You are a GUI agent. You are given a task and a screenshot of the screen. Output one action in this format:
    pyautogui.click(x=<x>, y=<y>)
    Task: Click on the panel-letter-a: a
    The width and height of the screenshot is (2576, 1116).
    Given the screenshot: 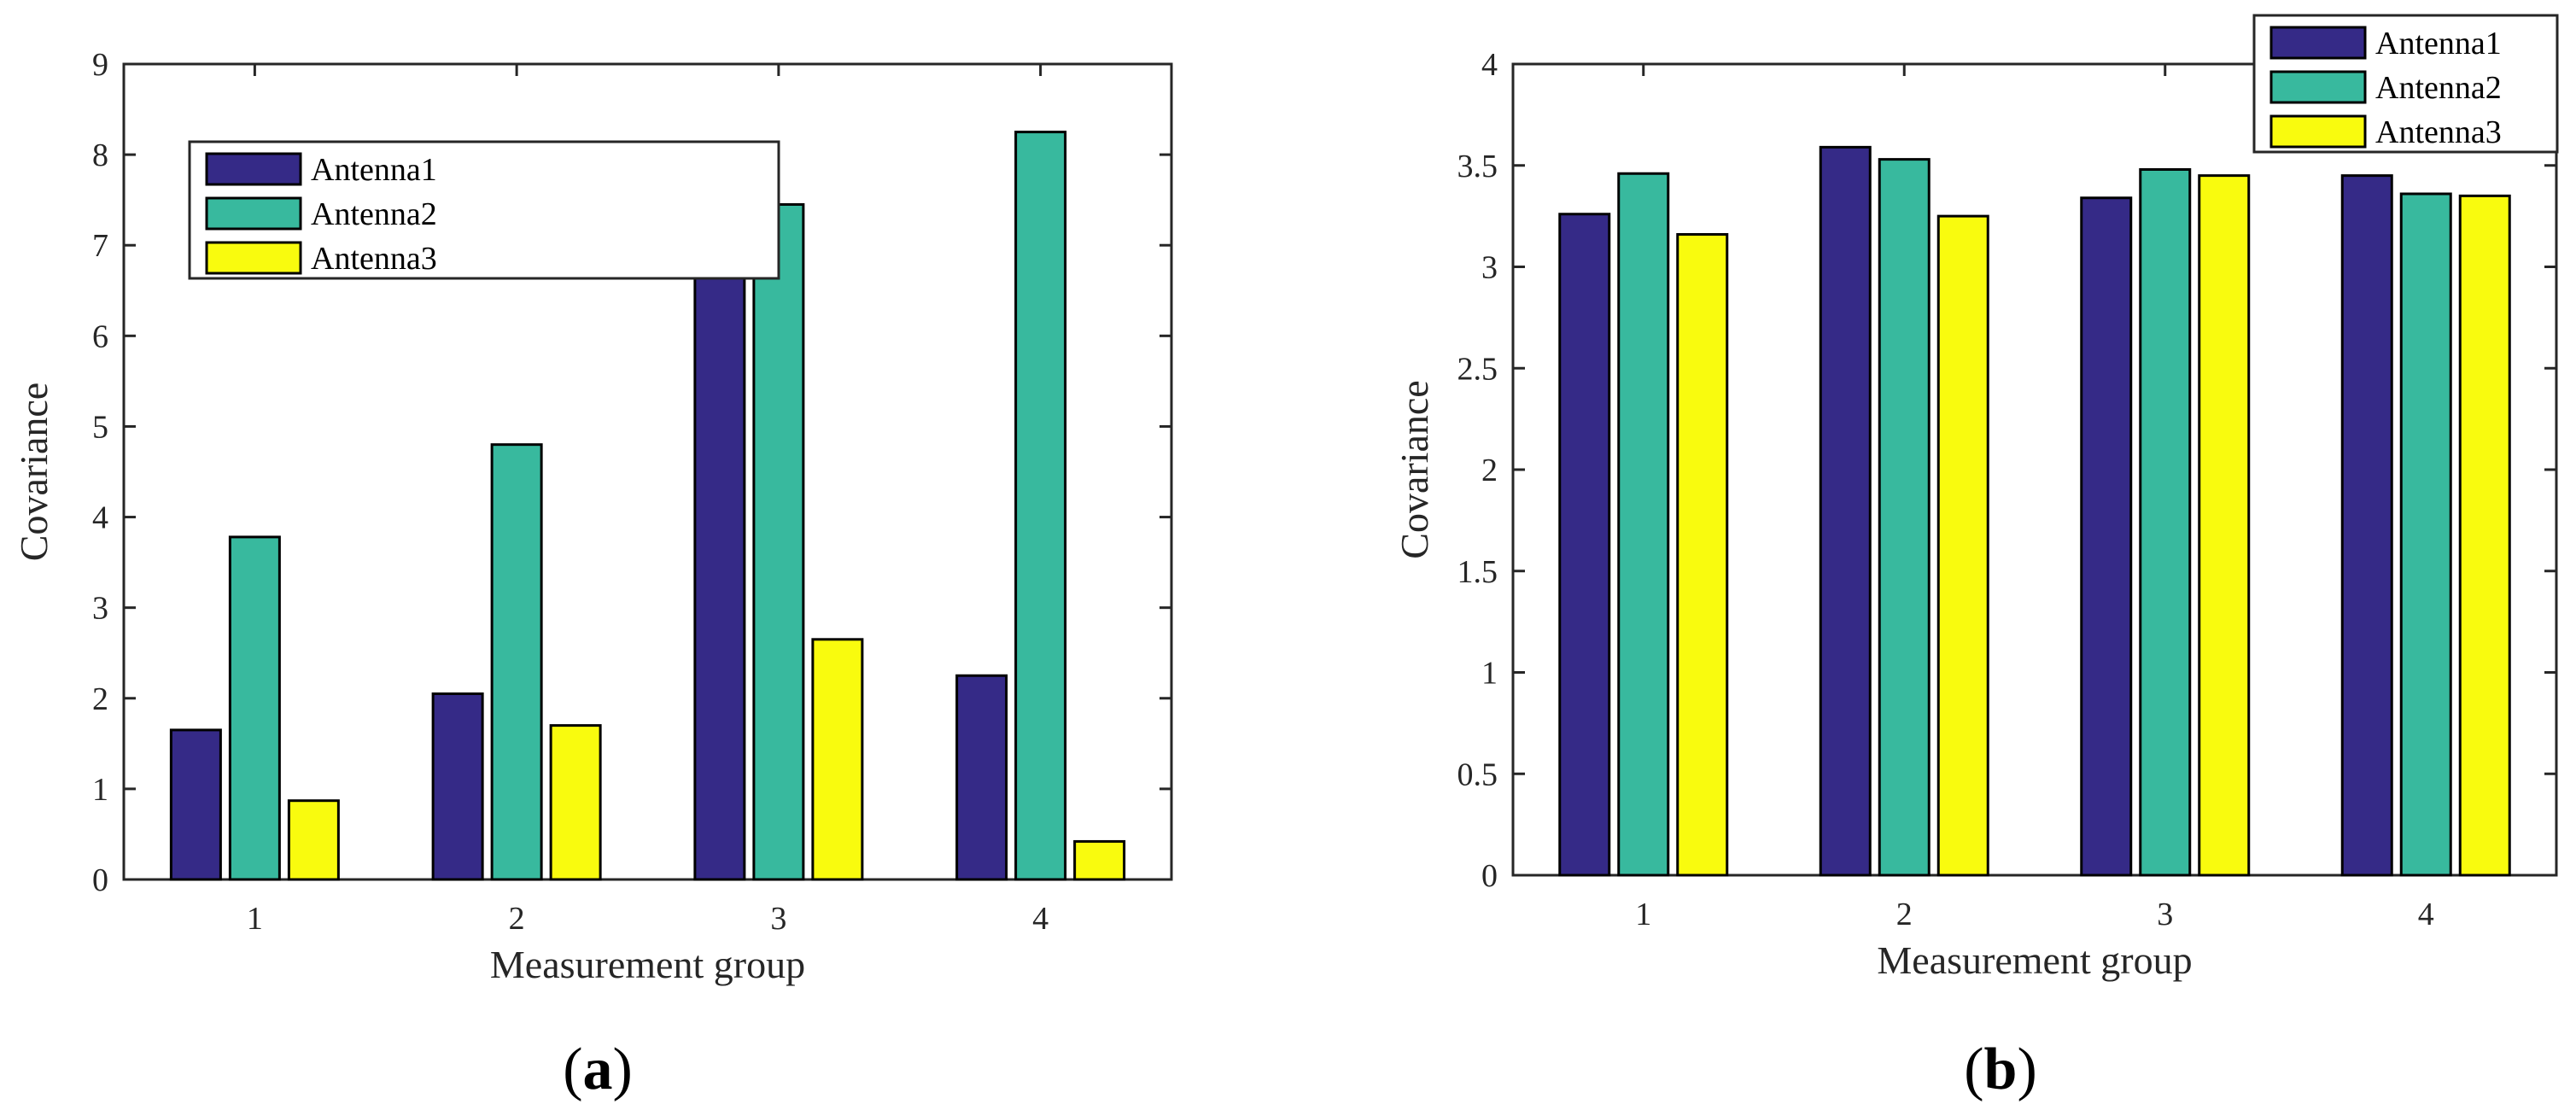 What is the action you would take?
    pyautogui.click(x=598, y=1069)
    